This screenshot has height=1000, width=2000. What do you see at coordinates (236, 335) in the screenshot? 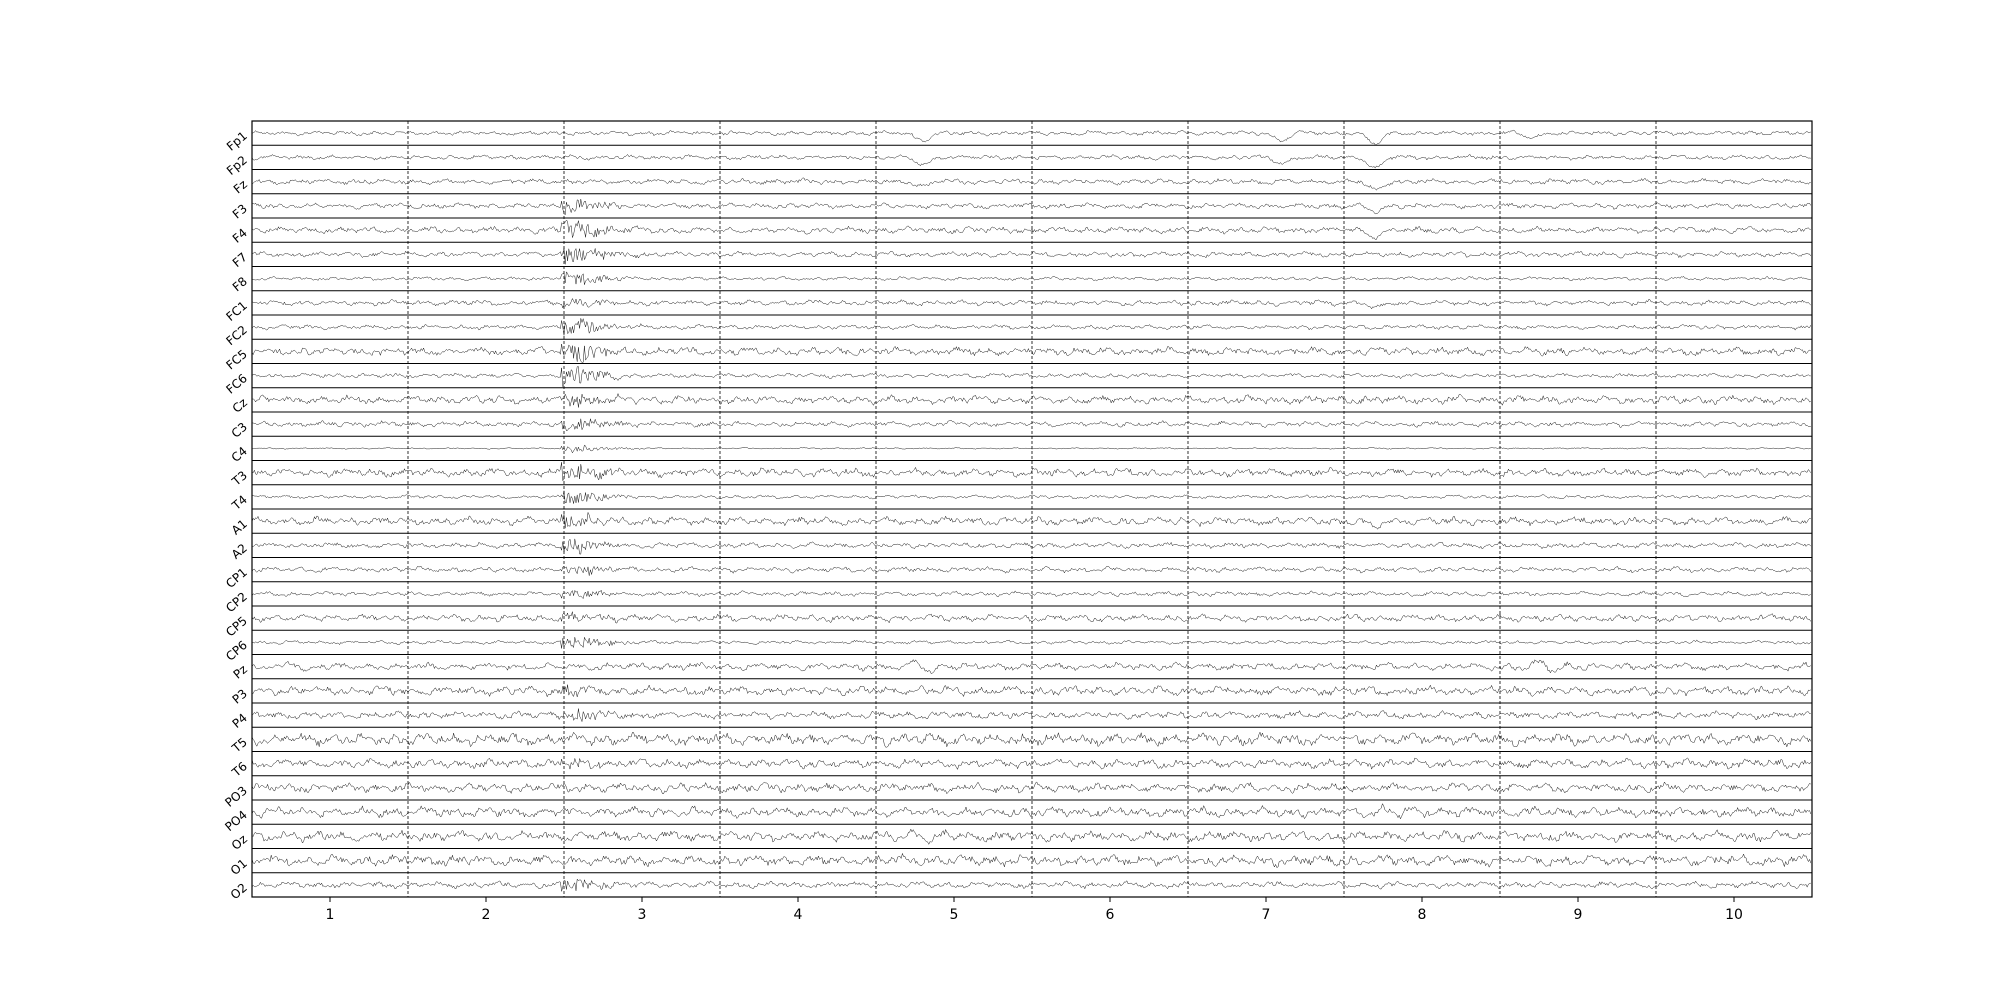
I see `channel-label-fc2: FC2` at bounding box center [236, 335].